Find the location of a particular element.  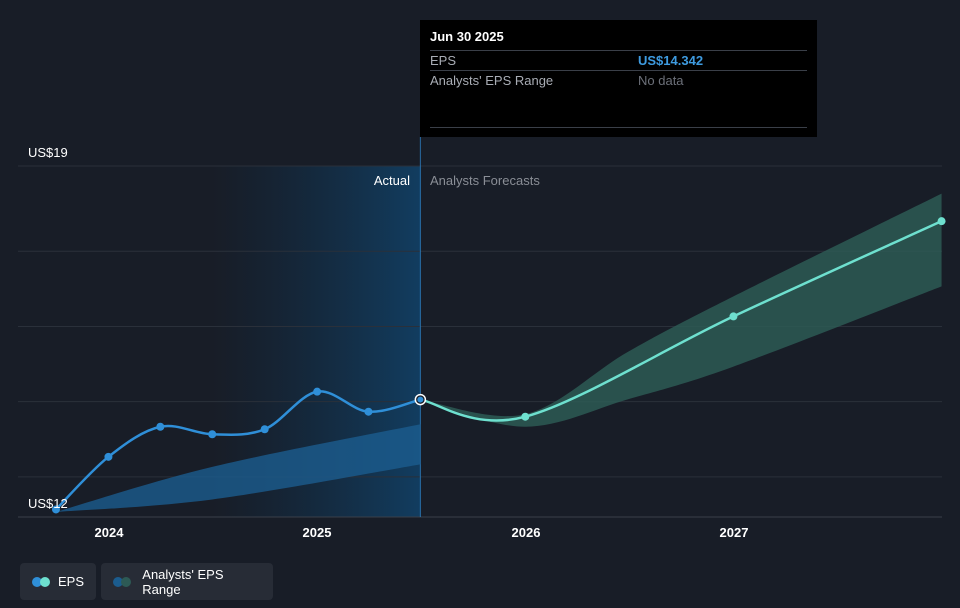

y-tick-label-bottom: US$12 is located at coordinates (48, 503).